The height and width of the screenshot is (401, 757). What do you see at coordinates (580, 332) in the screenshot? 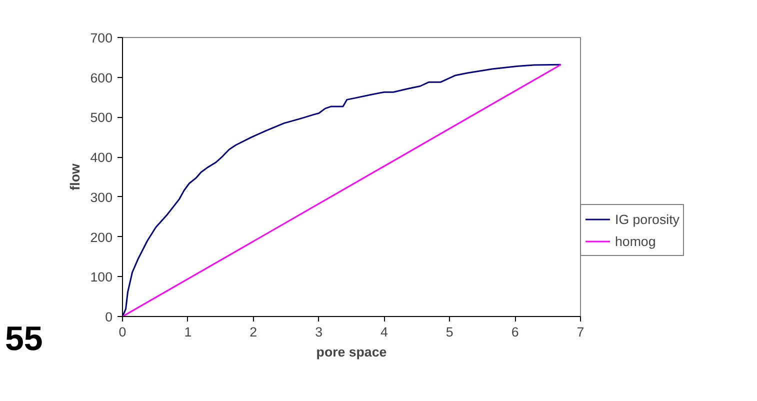
I see `x-tick-label: 7` at bounding box center [580, 332].